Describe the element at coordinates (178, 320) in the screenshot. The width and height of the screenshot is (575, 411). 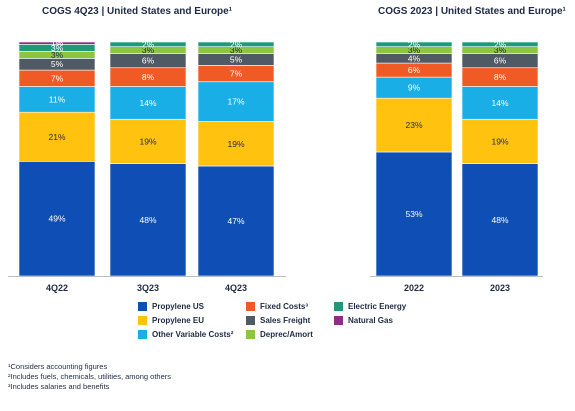
I see `legend-label: Propylene EU` at that location.